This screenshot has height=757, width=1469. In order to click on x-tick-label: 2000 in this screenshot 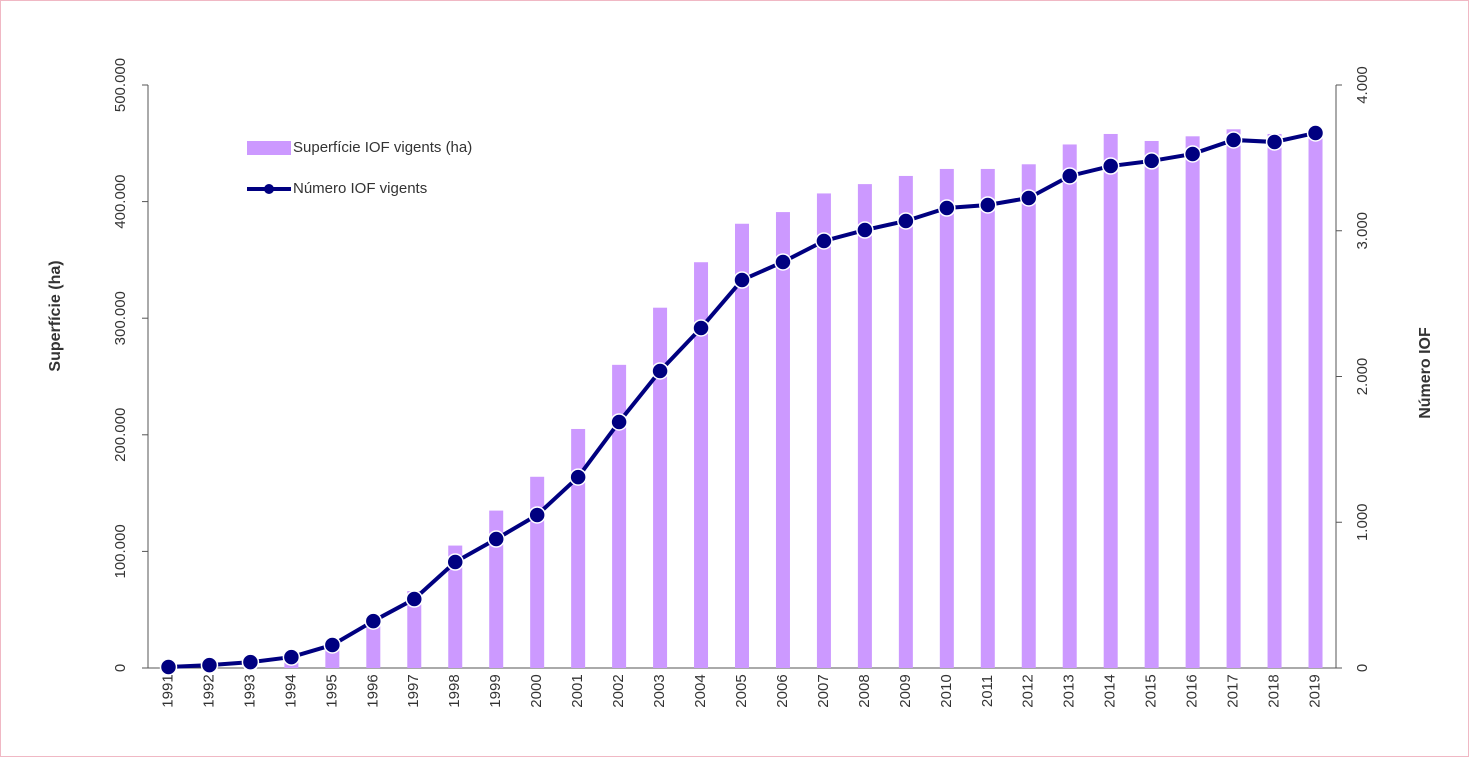, I will do `click(536, 690)`.